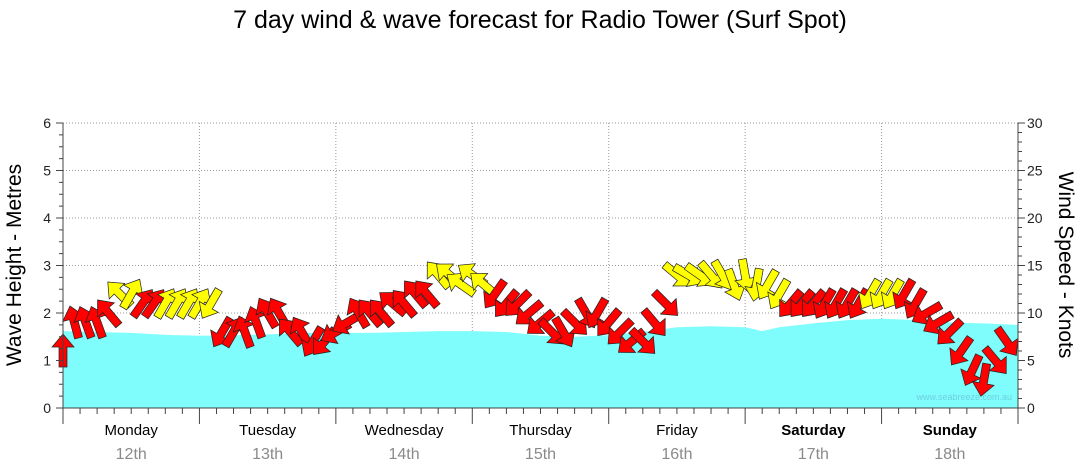 This screenshot has height=475, width=1080. What do you see at coordinates (813, 430) in the screenshot?
I see `day-label: Saturday` at bounding box center [813, 430].